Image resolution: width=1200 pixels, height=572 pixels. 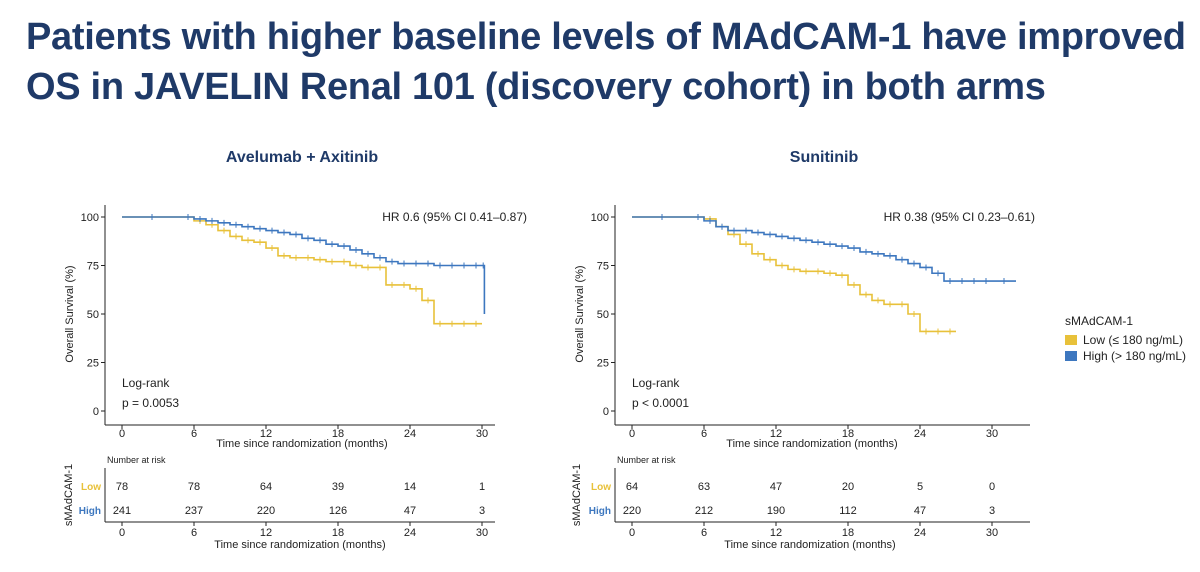 I want to click on chart1-risk-value: 1, so click(x=482, y=487).